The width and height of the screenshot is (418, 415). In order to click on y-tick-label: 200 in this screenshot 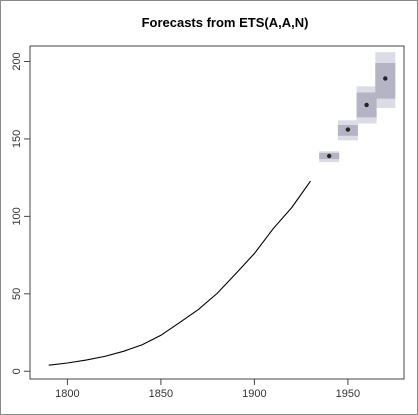, I will do `click(17, 61)`.